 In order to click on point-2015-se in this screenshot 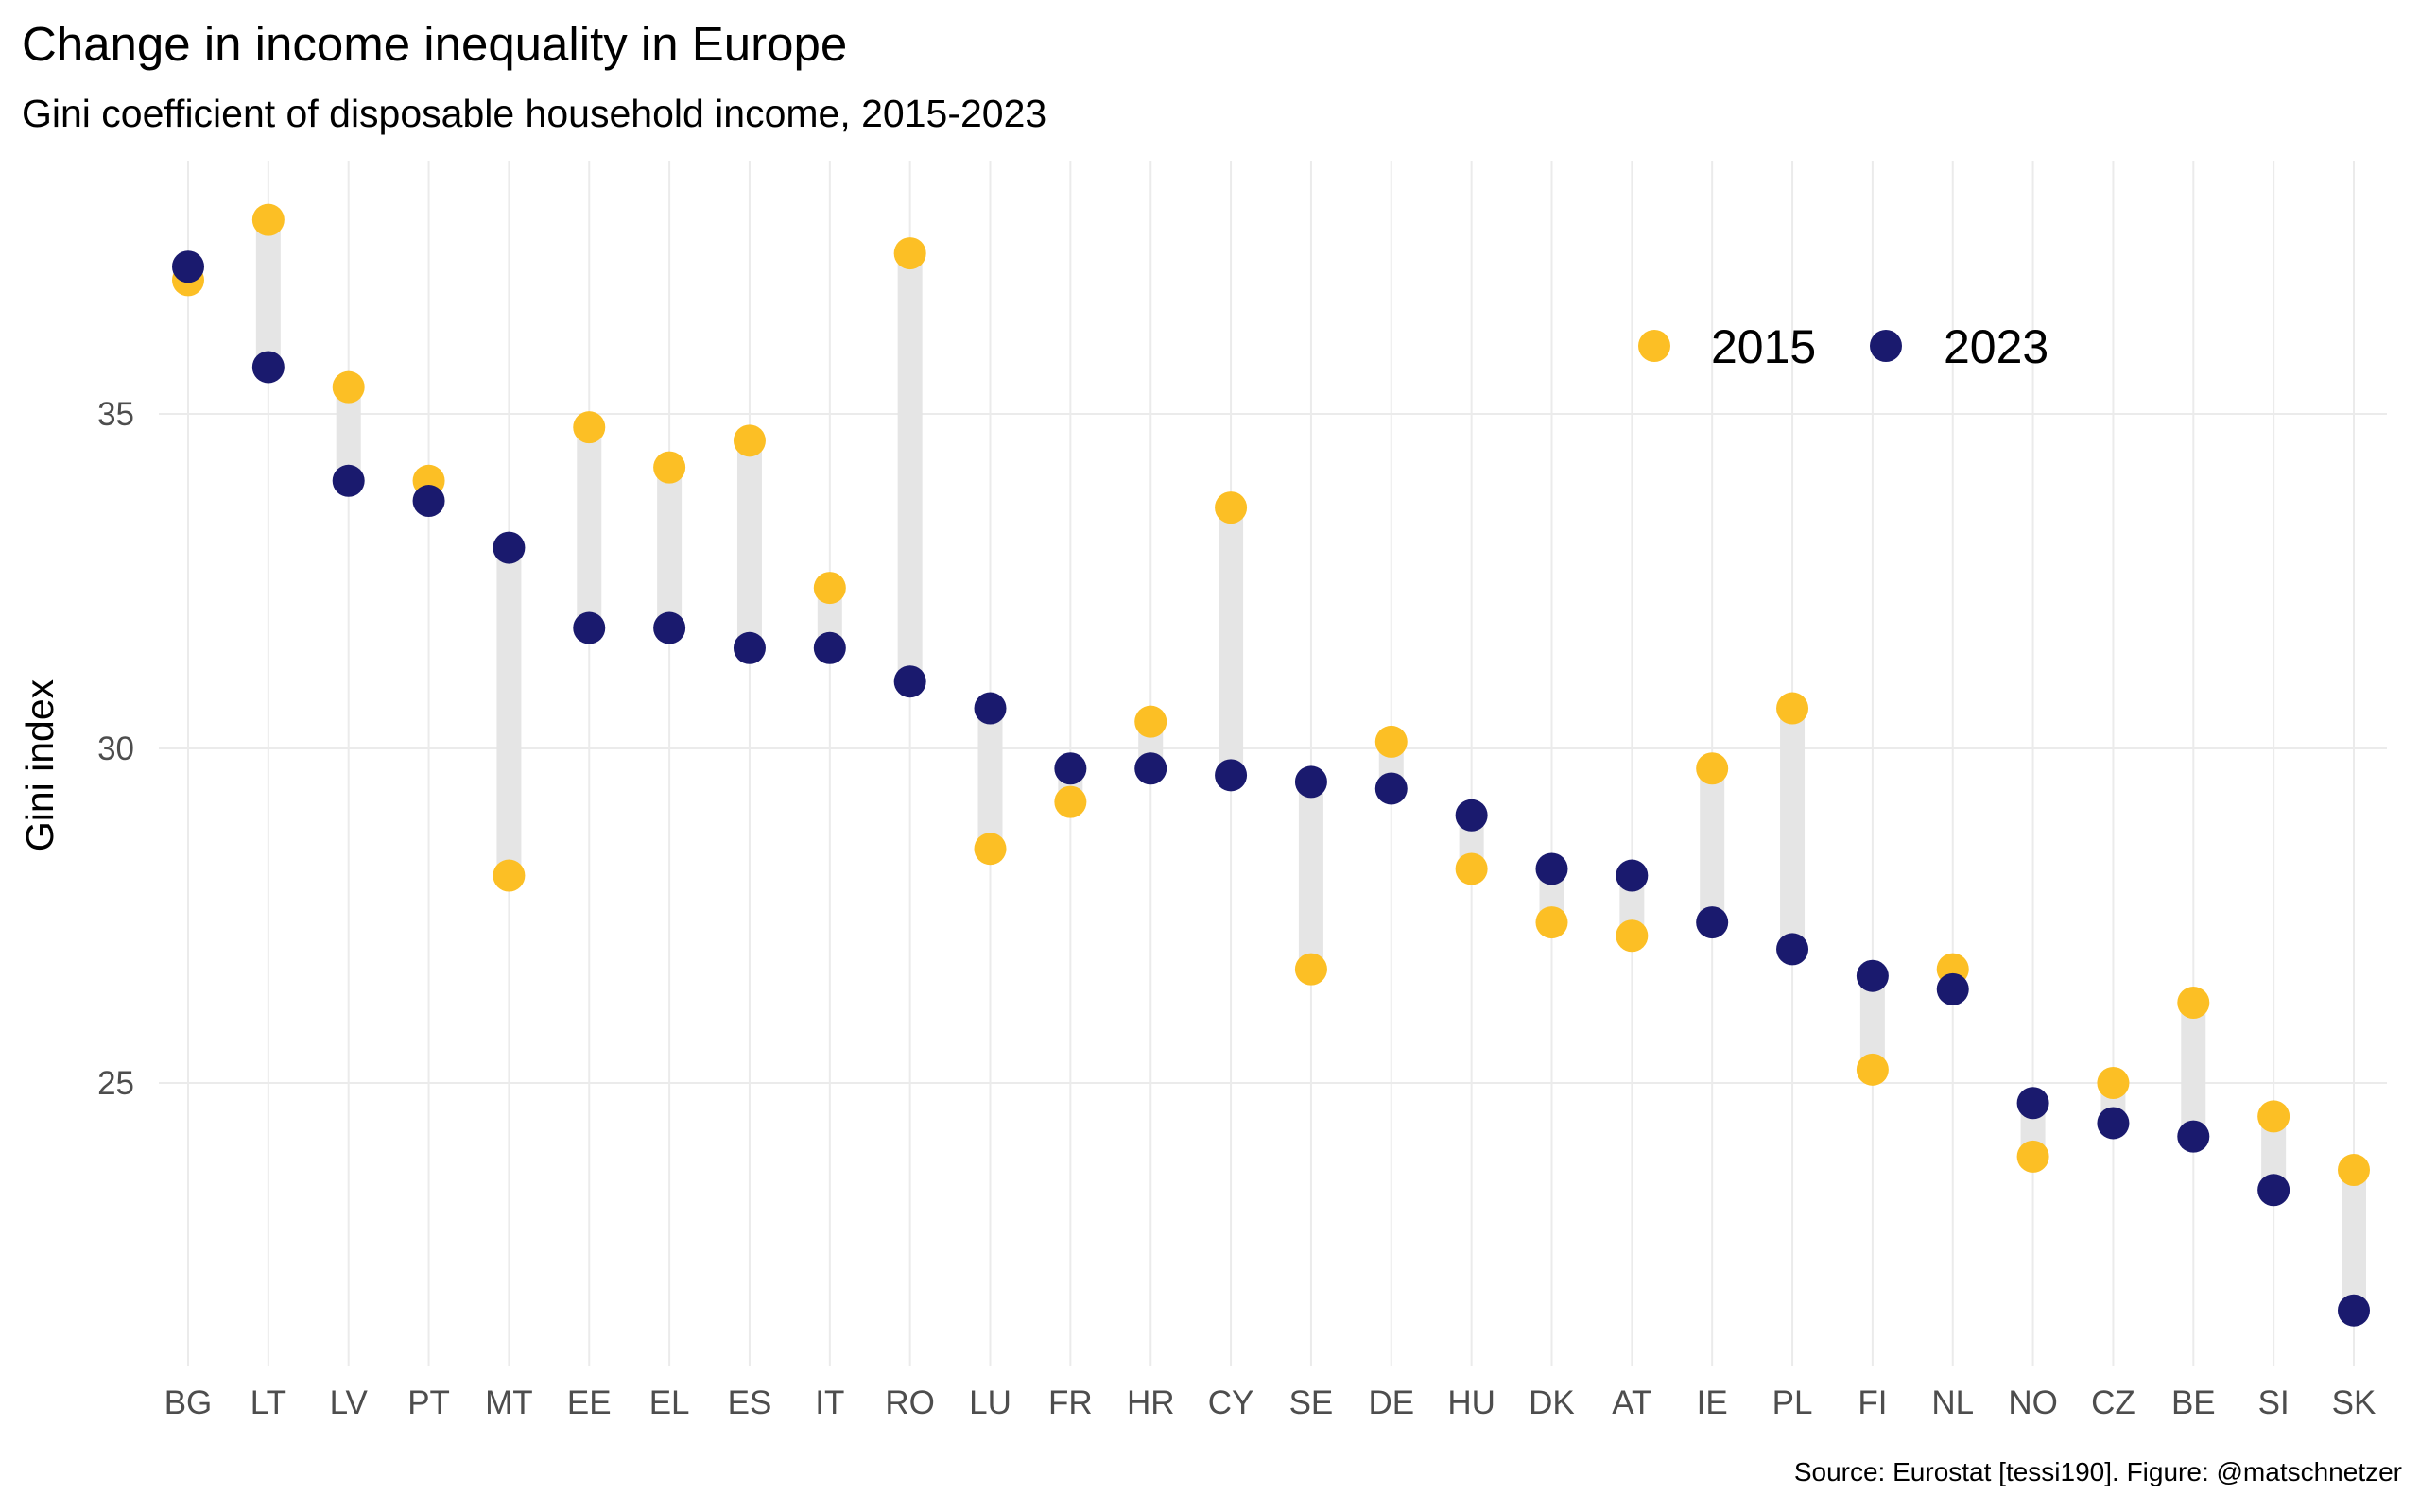, I will do `click(1310, 969)`.